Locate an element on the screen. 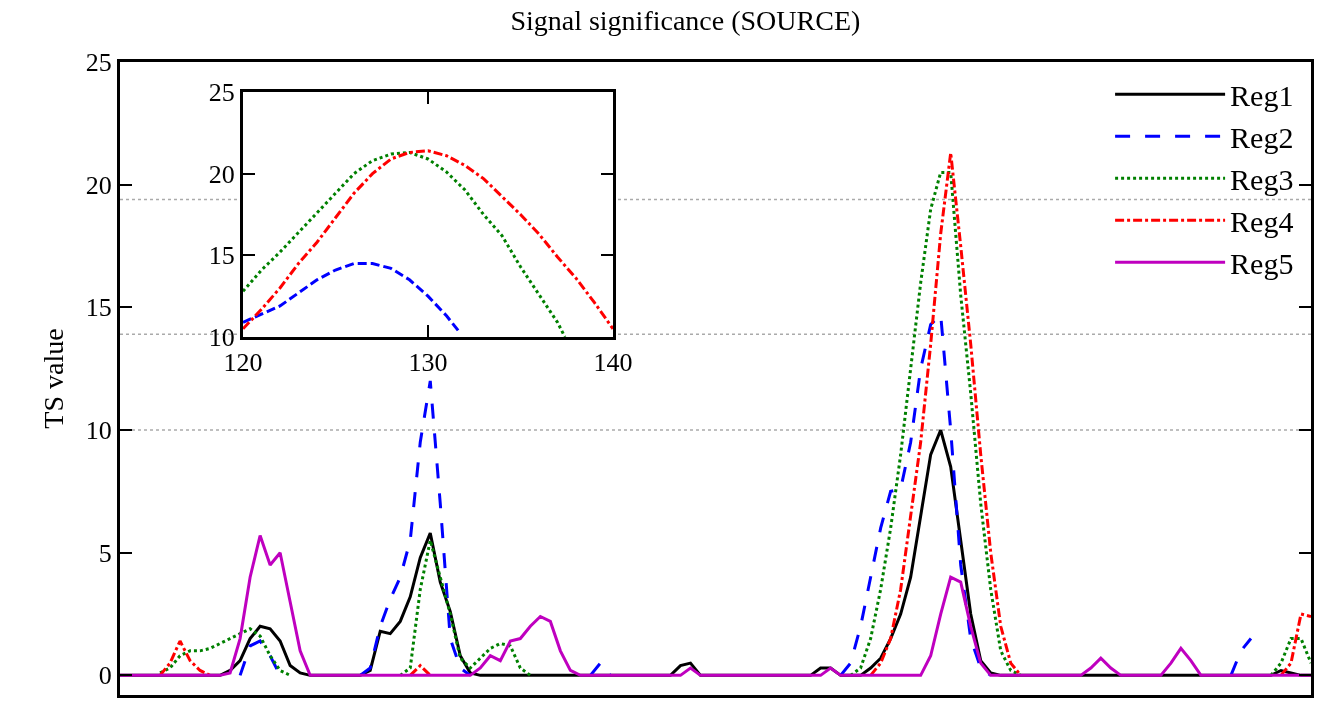  legend-label: Reg5 is located at coordinates (1262, 264).